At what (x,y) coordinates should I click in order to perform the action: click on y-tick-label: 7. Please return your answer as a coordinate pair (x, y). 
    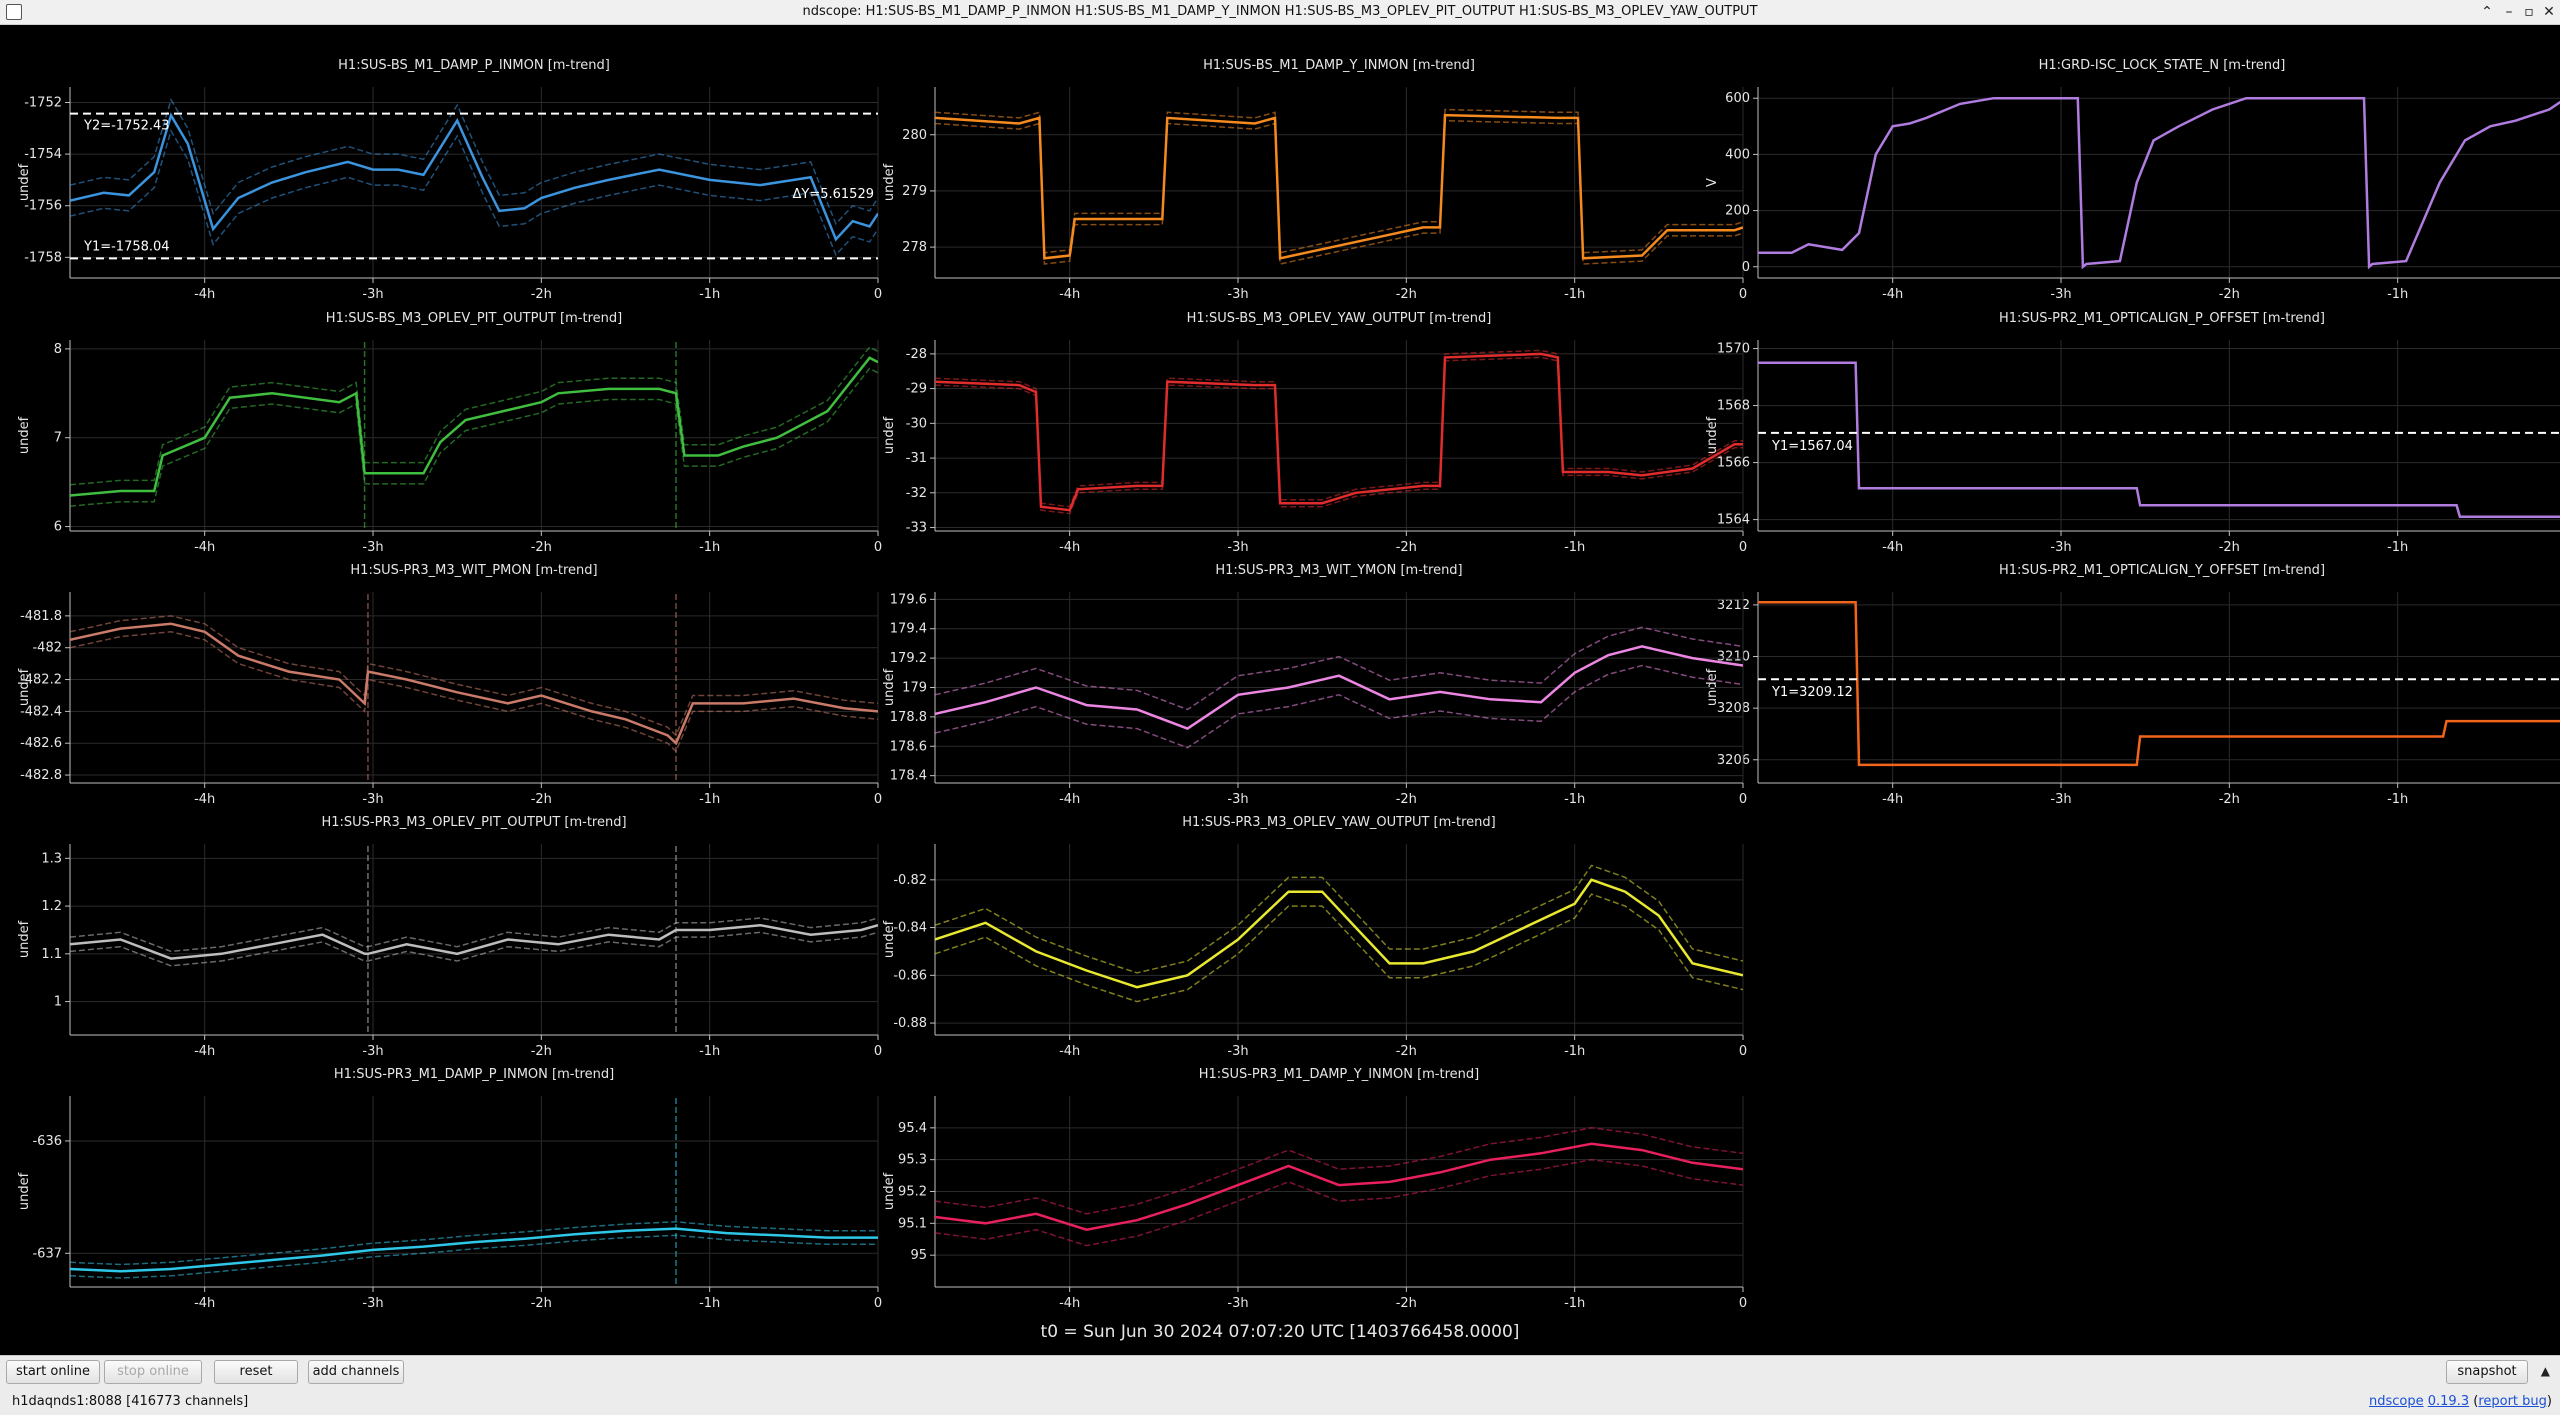
    Looking at the image, I should click on (58, 438).